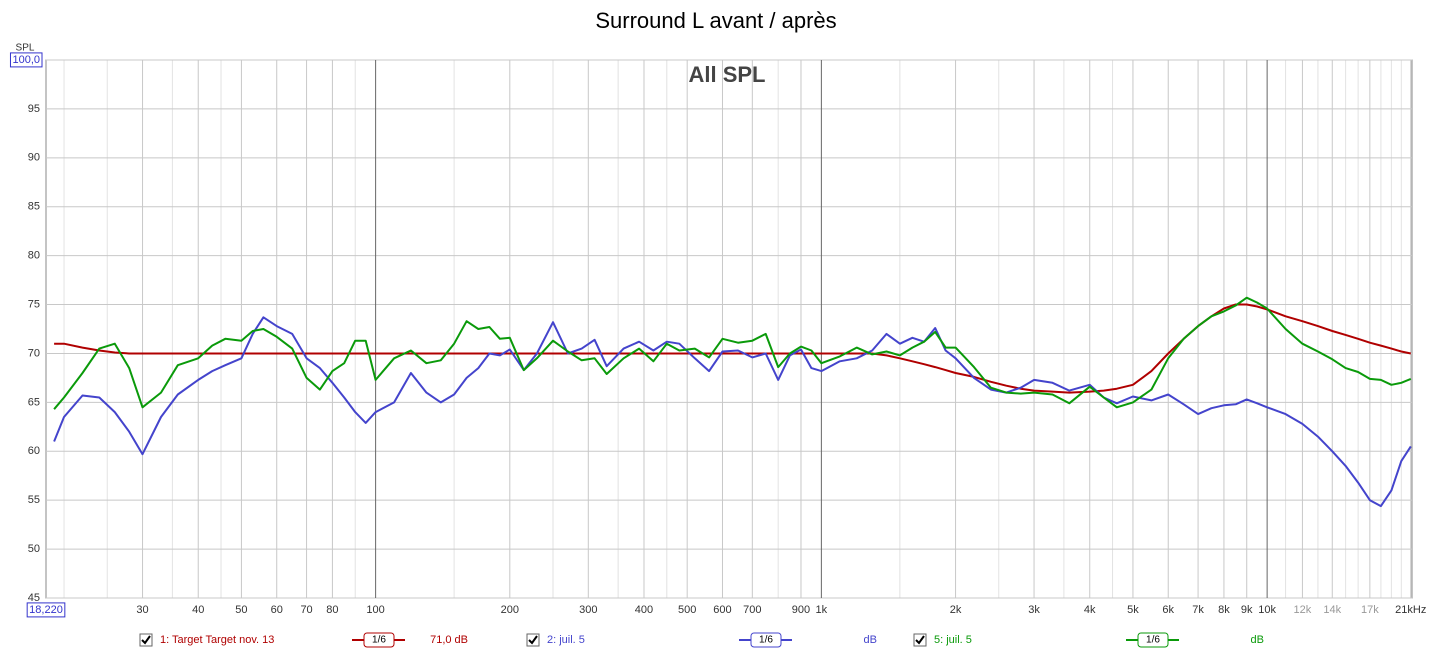 The height and width of the screenshot is (655, 1433). What do you see at coordinates (217, 640) in the screenshot?
I see `legend-label: 1: Target Target nov. 13` at bounding box center [217, 640].